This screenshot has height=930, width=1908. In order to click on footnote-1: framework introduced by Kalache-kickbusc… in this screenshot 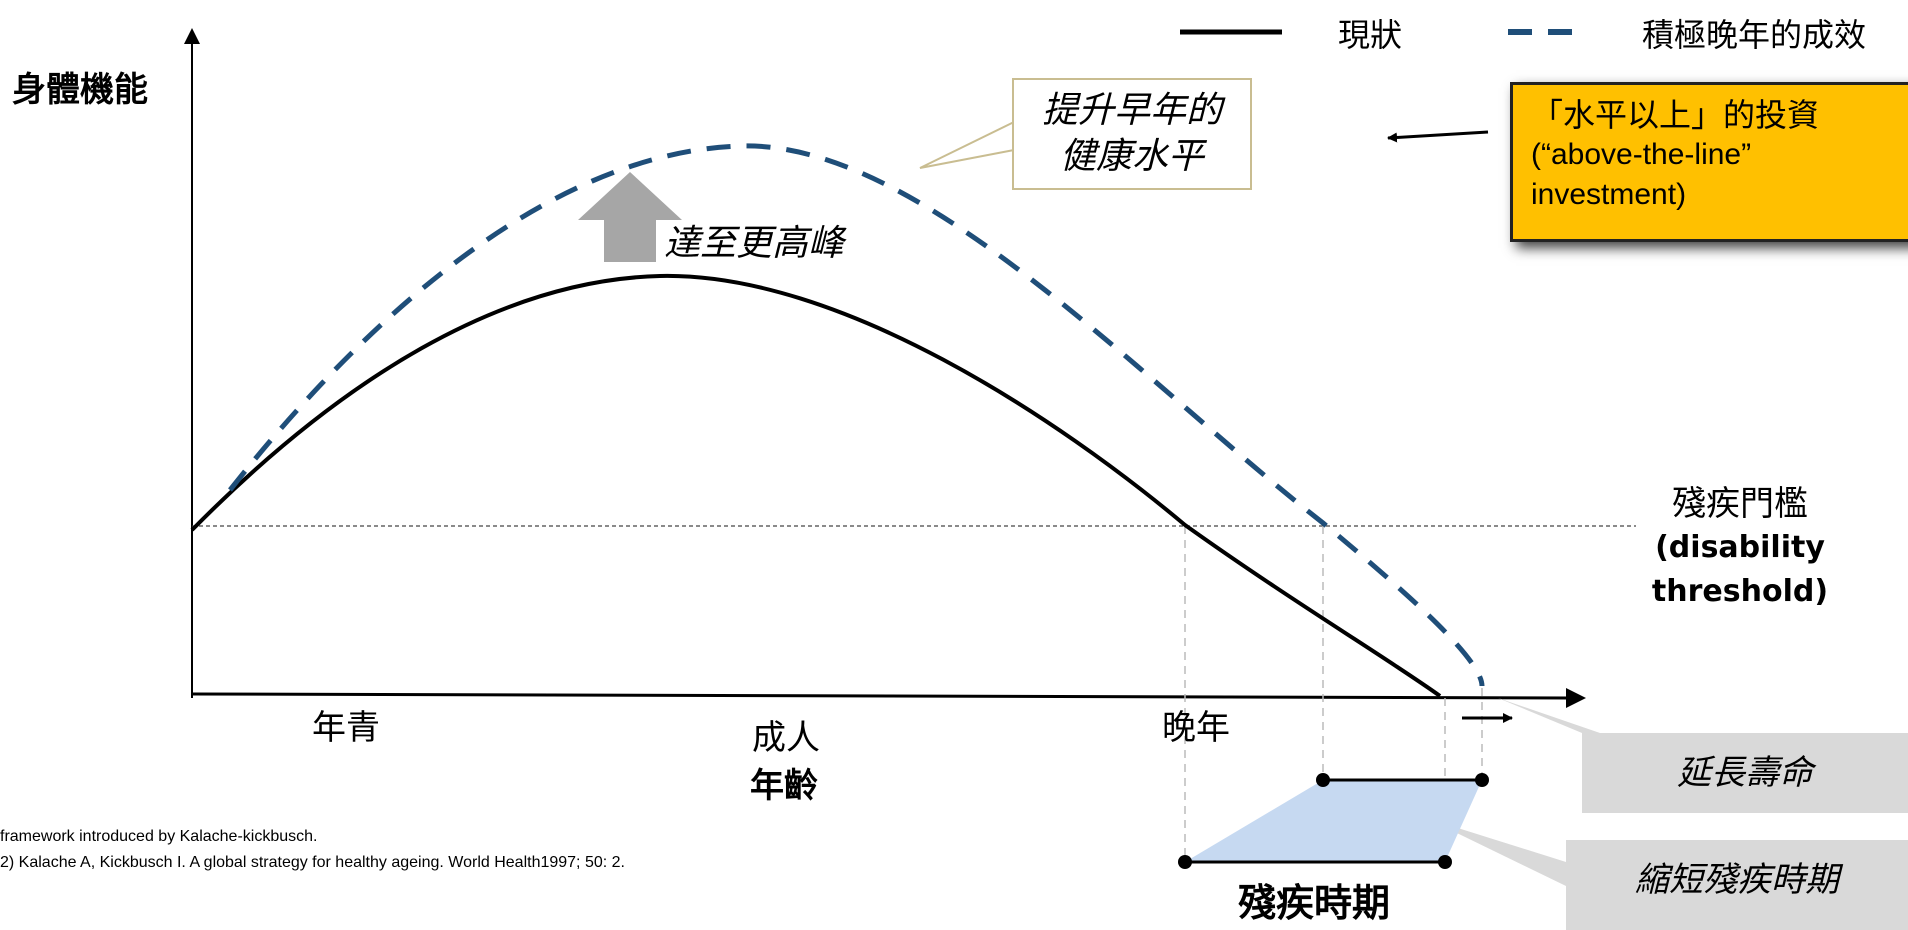, I will do `click(159, 836)`.